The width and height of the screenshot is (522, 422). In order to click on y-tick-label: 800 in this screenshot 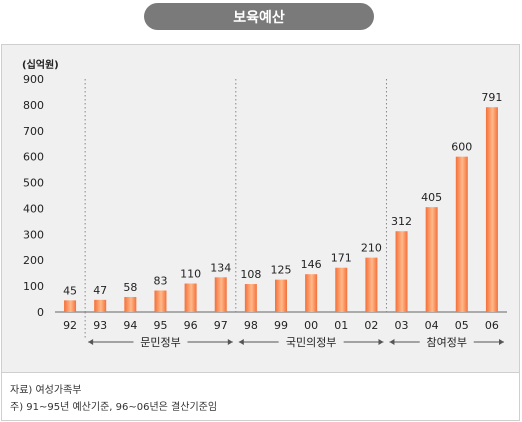, I will do `click(33, 105)`.